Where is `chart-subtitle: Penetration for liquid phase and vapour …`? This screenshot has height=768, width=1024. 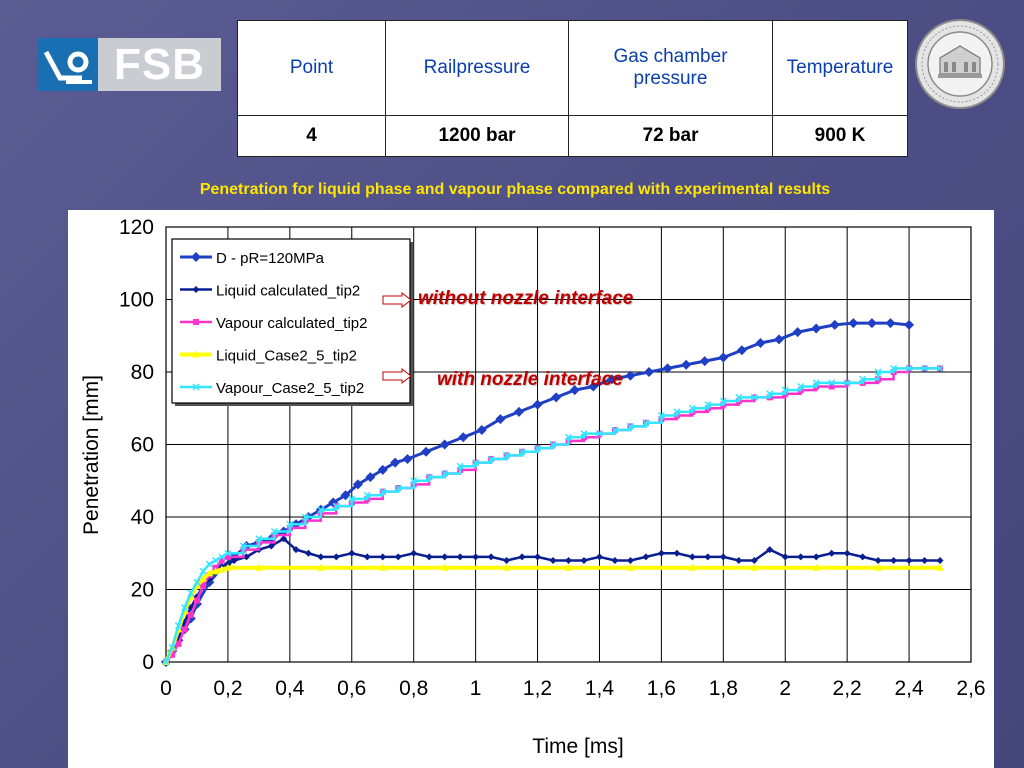
chart-subtitle: Penetration for liquid phase and vapour … is located at coordinates (515, 189).